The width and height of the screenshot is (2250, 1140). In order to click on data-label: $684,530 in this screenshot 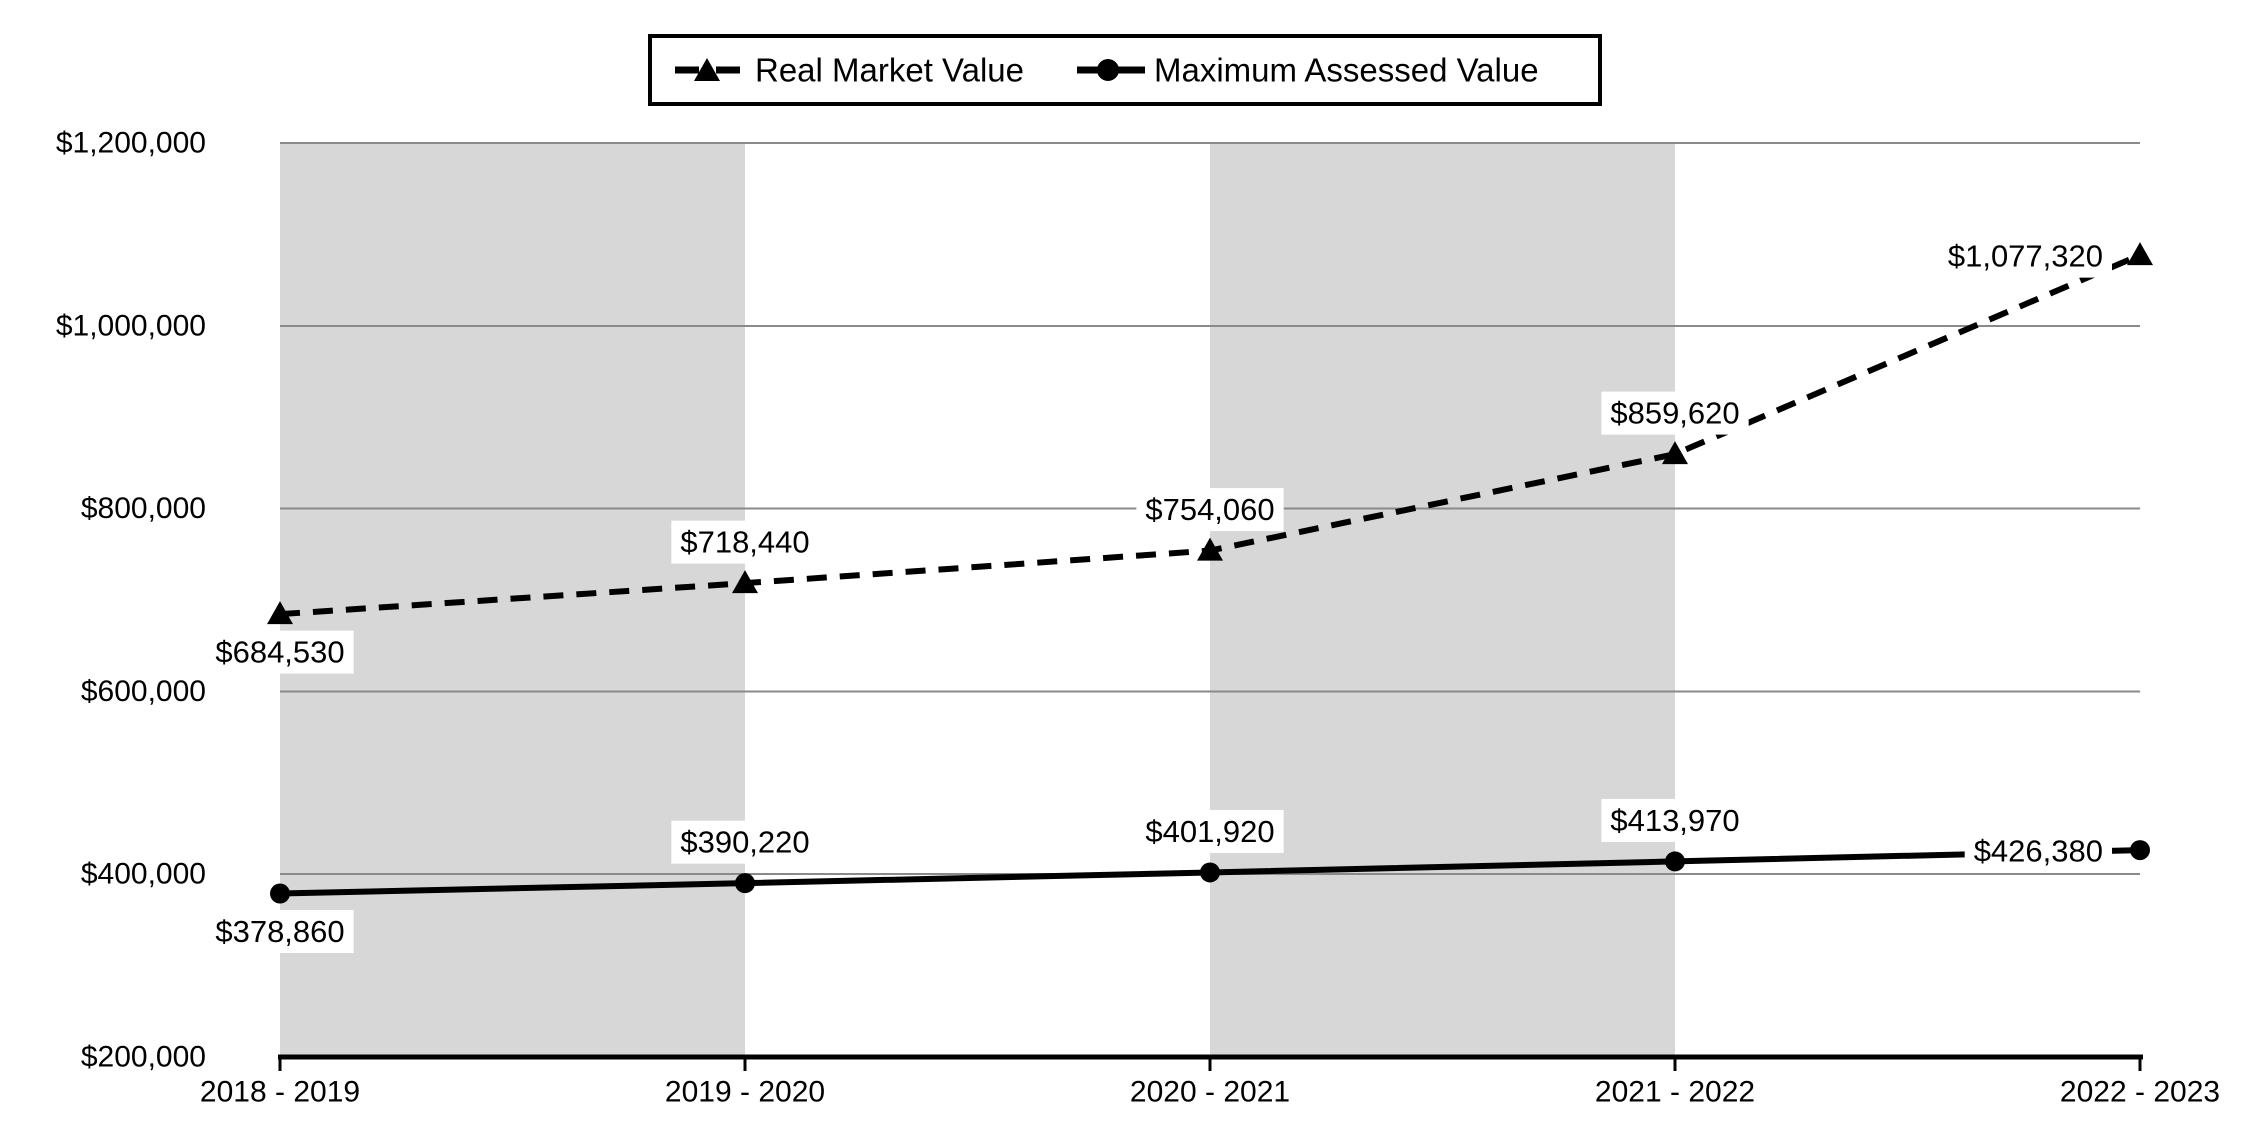, I will do `click(280, 652)`.